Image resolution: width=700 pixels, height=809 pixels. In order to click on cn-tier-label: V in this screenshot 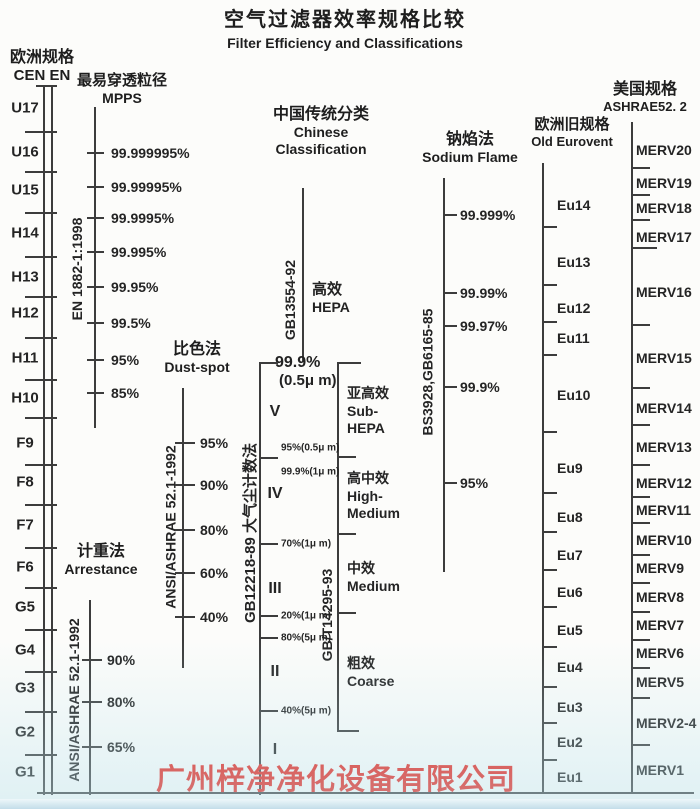, I will do `click(275, 411)`.